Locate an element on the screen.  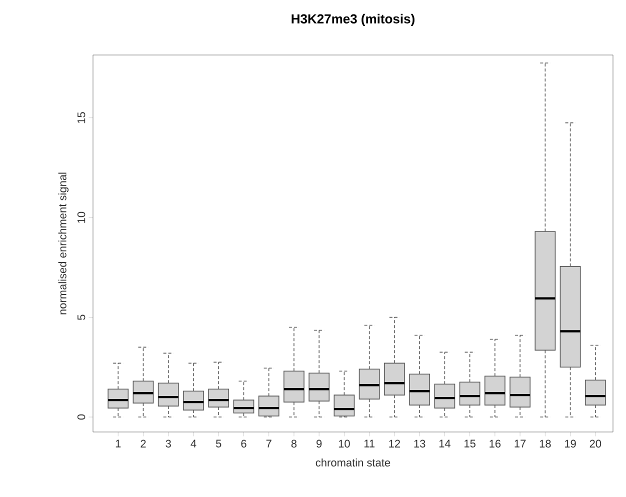
x-tick-label: 9 is located at coordinates (319, 444).